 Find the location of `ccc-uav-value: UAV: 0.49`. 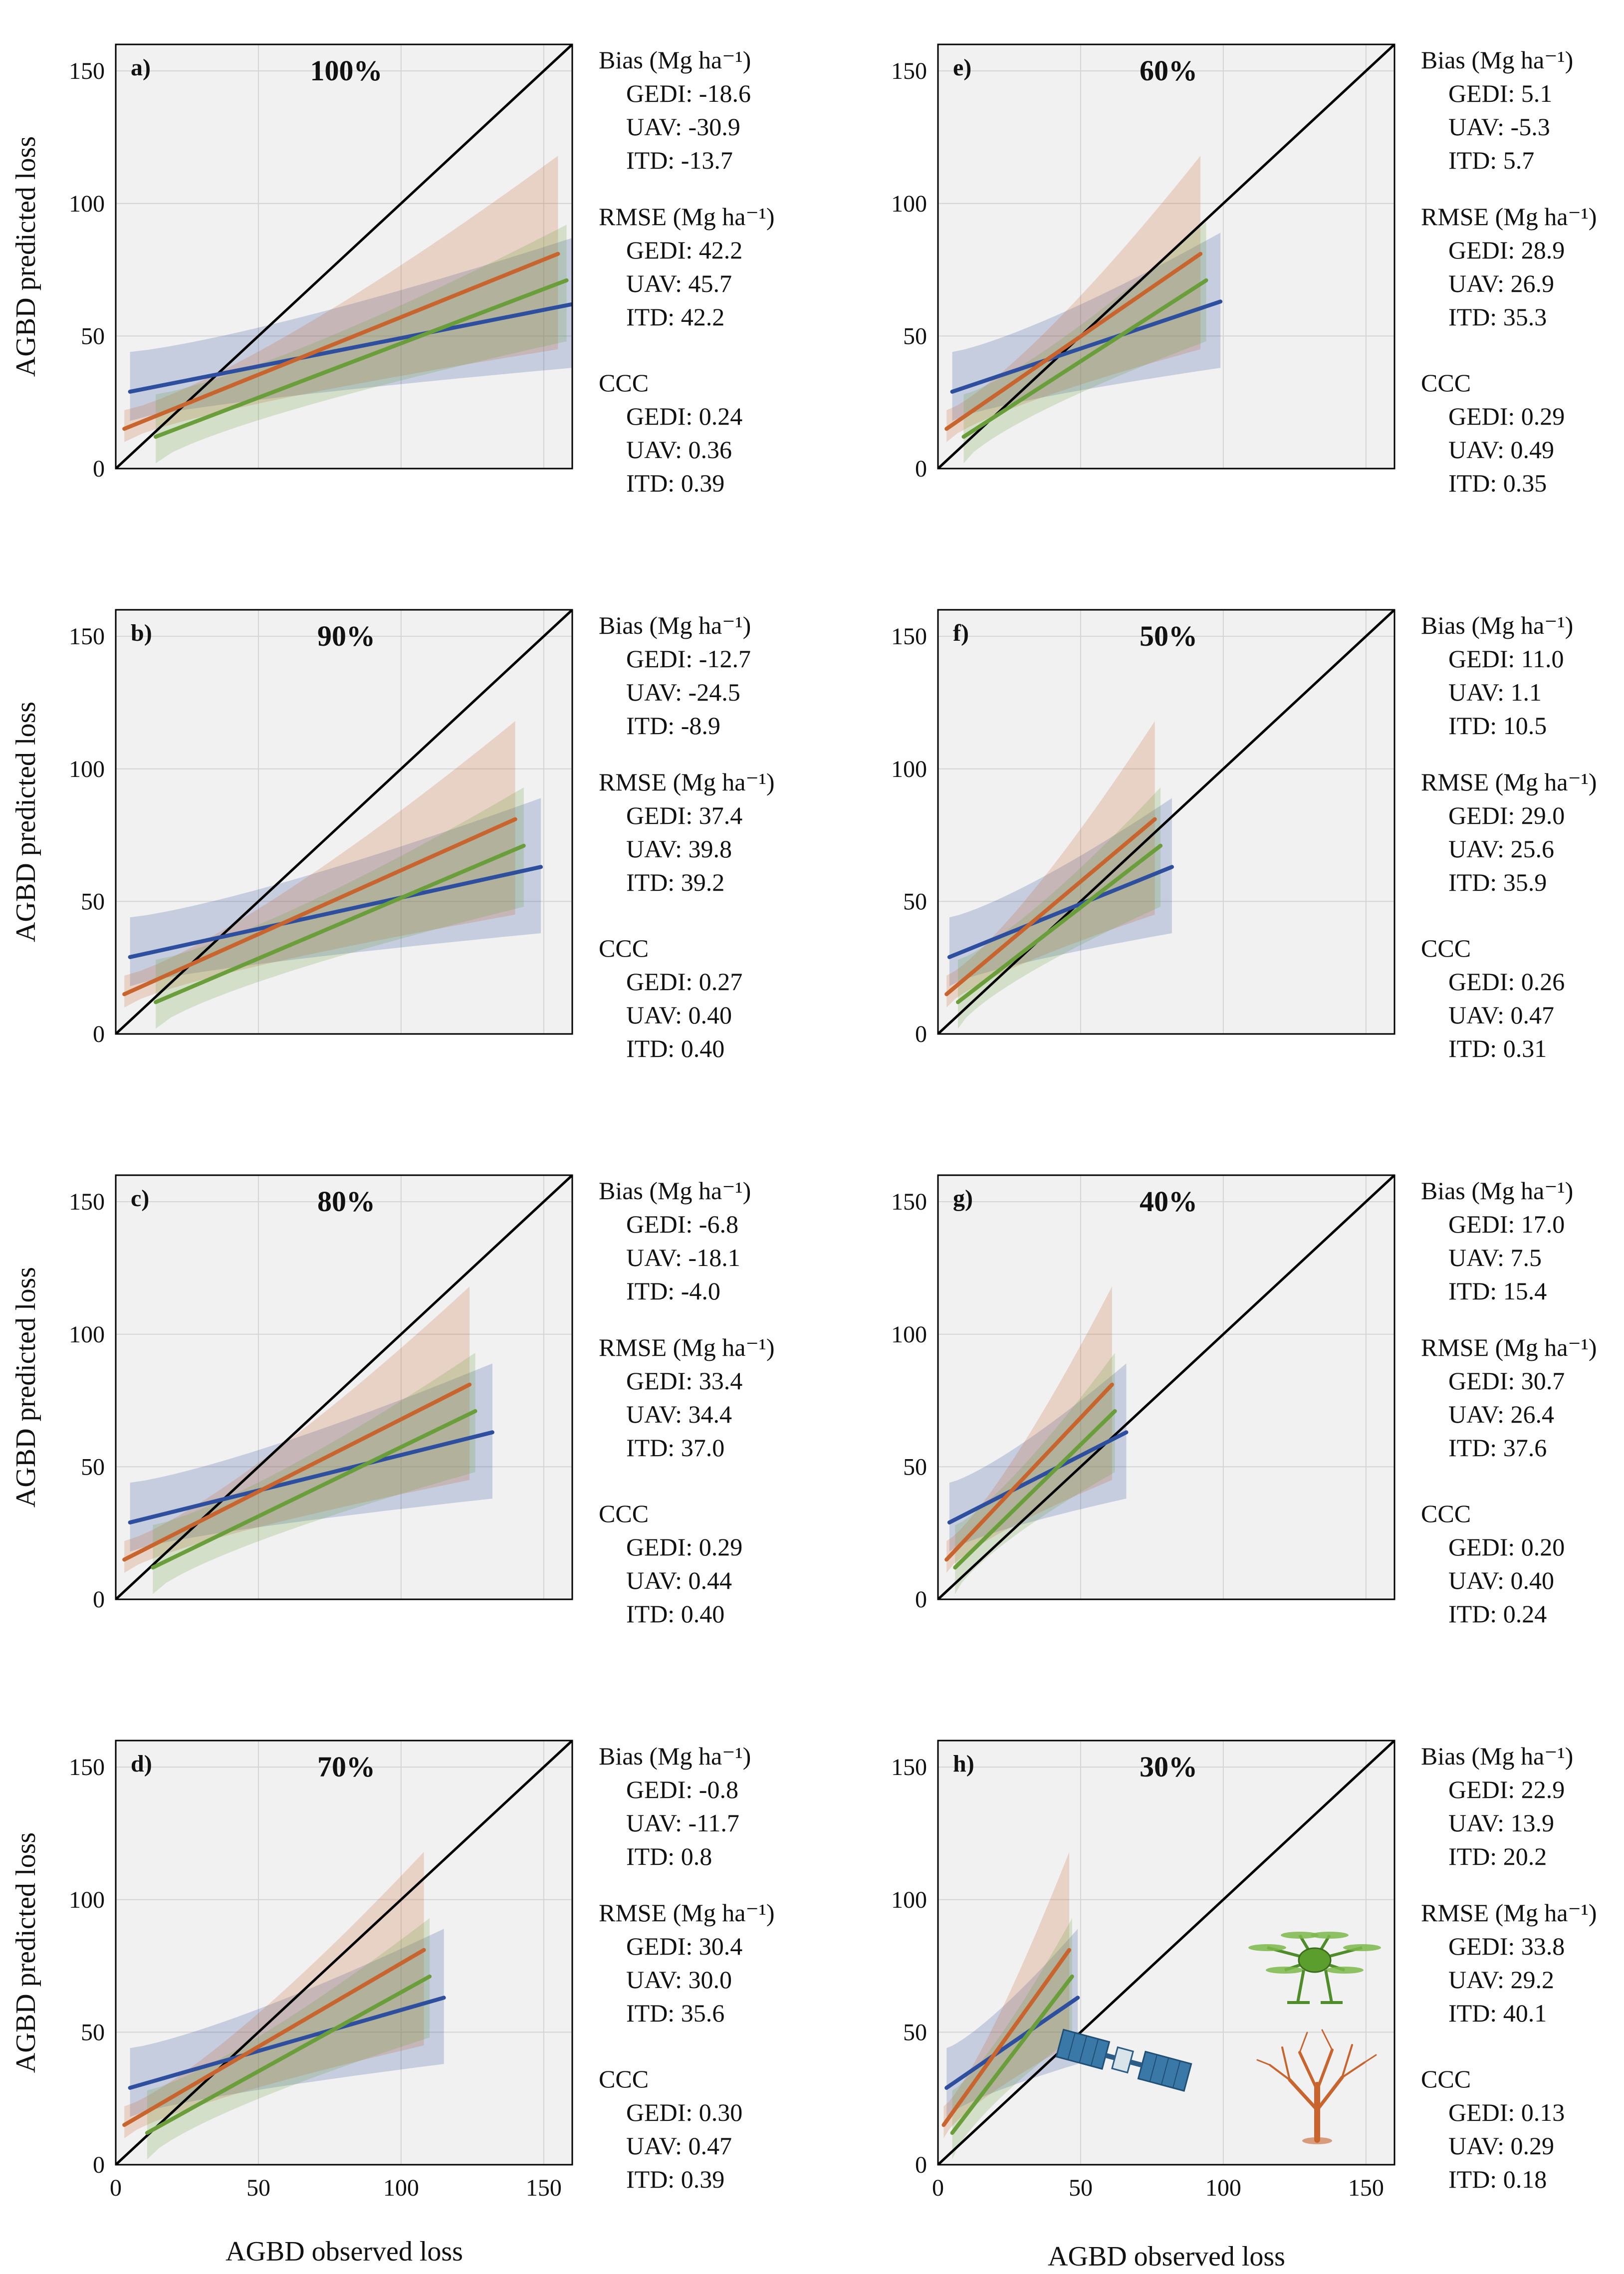

ccc-uav-value: UAV: 0.49 is located at coordinates (1501, 450).